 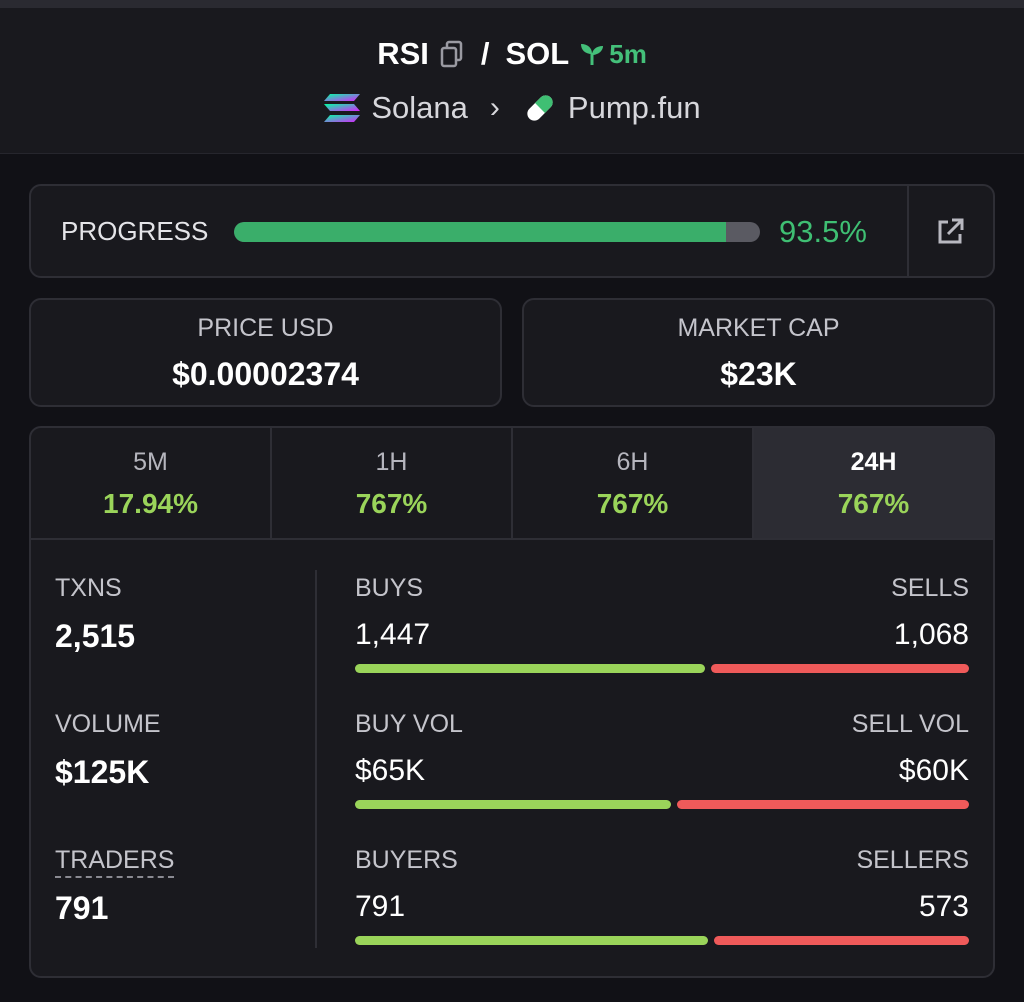 I want to click on progress-percent: 93.5%, so click(x=823, y=231).